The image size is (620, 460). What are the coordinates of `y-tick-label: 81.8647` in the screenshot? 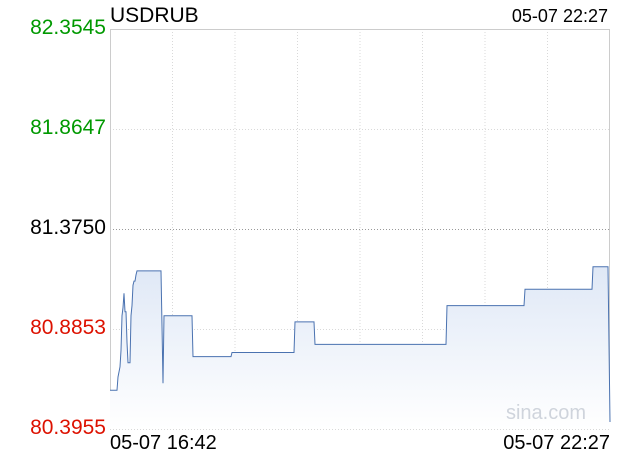 It's located at (68, 127).